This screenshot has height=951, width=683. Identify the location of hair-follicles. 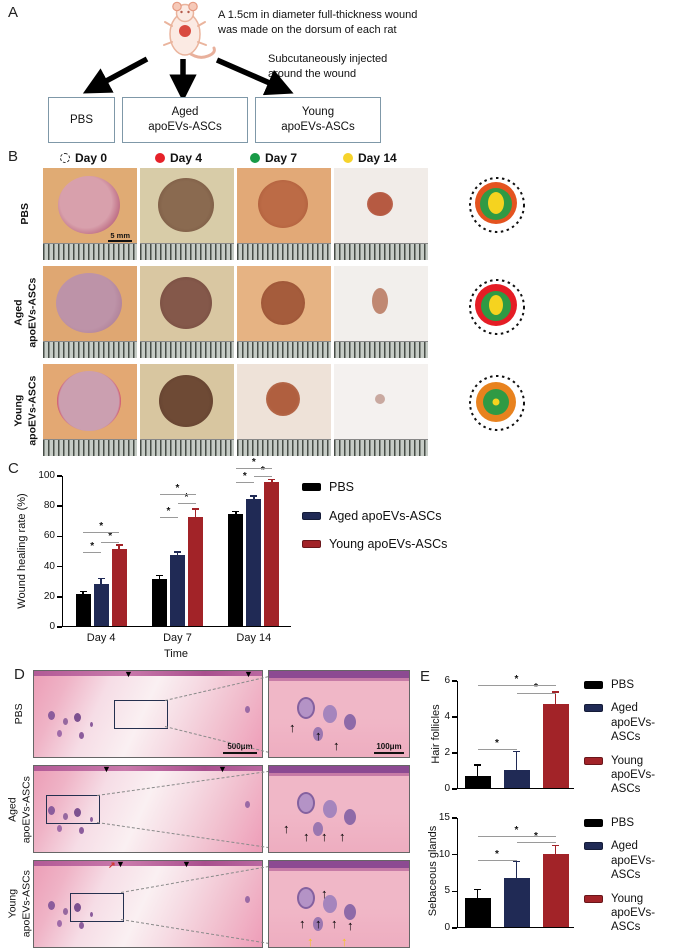
(306, 898).